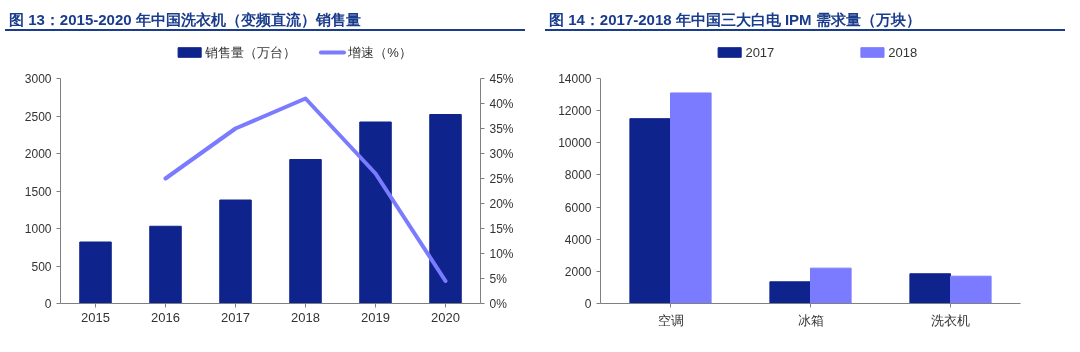  Describe the element at coordinates (670, 320) in the screenshot. I see `x-tick-label: 空调` at that location.